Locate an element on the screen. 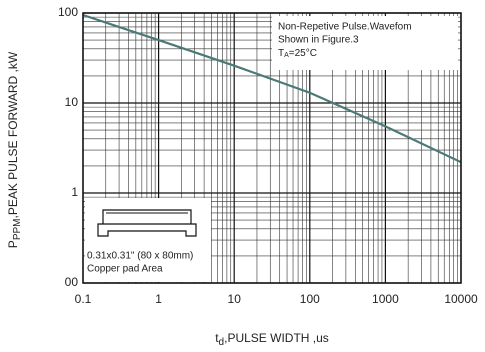 The image size is (485, 352). annotation-box is located at coordinates (365, 43).